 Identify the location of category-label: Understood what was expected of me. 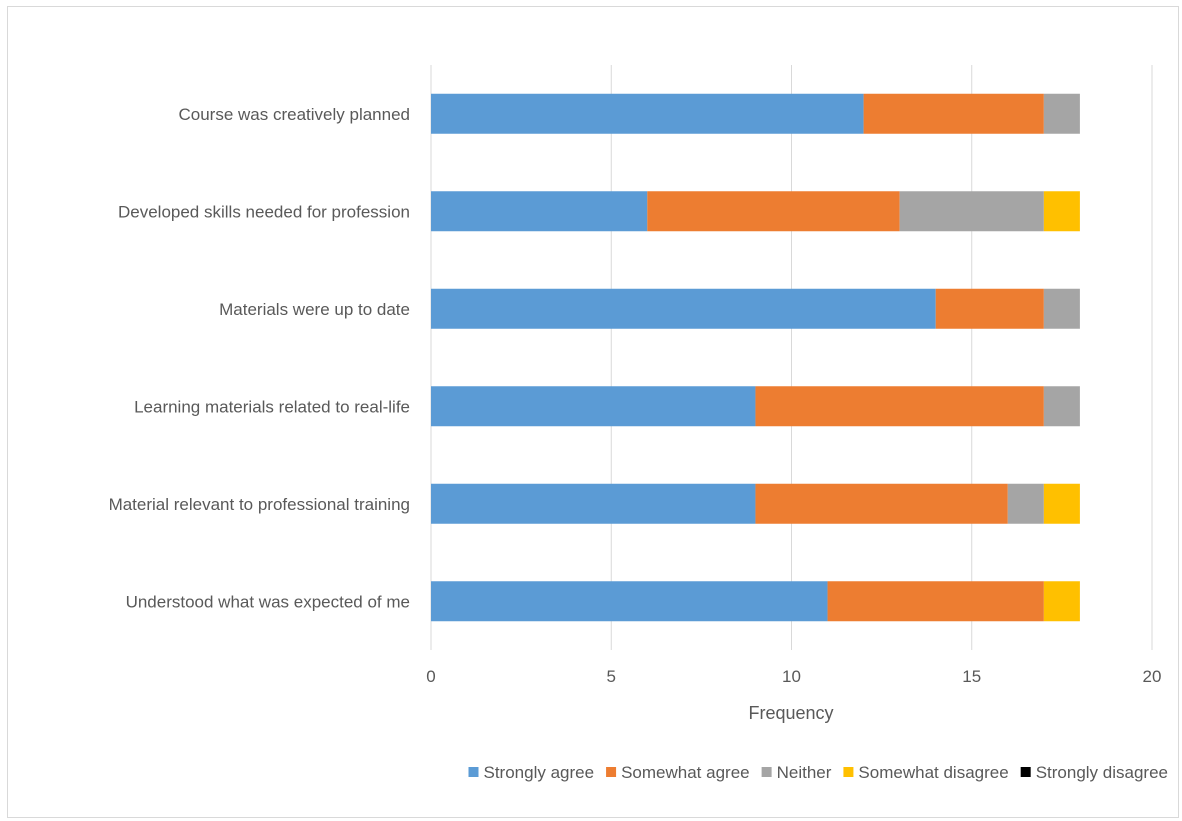
(268, 601).